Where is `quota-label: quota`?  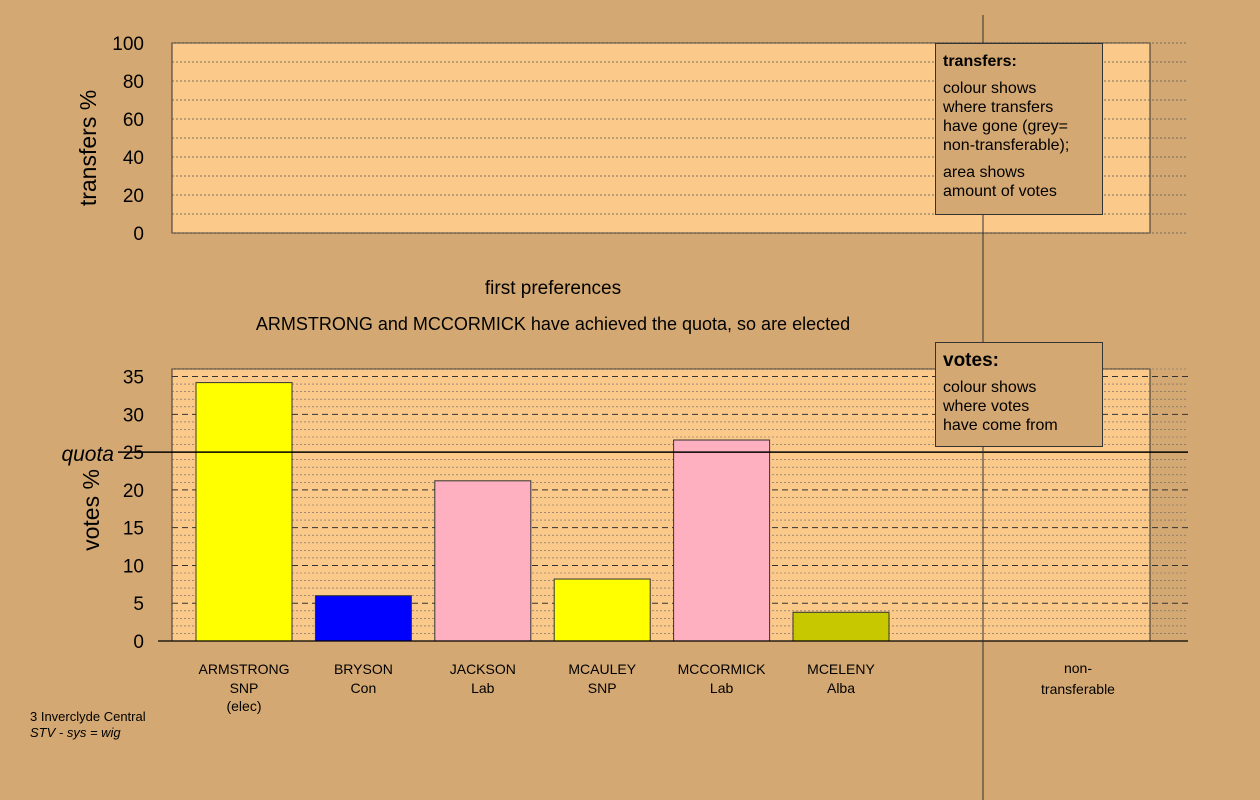 quota-label: quota is located at coordinates (87, 454).